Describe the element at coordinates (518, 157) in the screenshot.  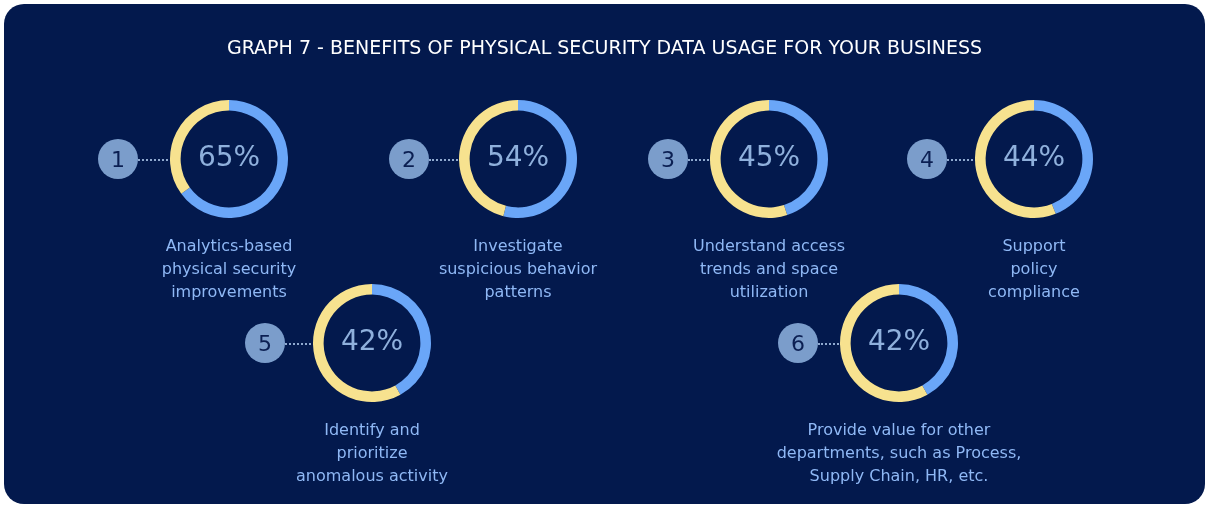
I see `data-label: 54%` at that location.